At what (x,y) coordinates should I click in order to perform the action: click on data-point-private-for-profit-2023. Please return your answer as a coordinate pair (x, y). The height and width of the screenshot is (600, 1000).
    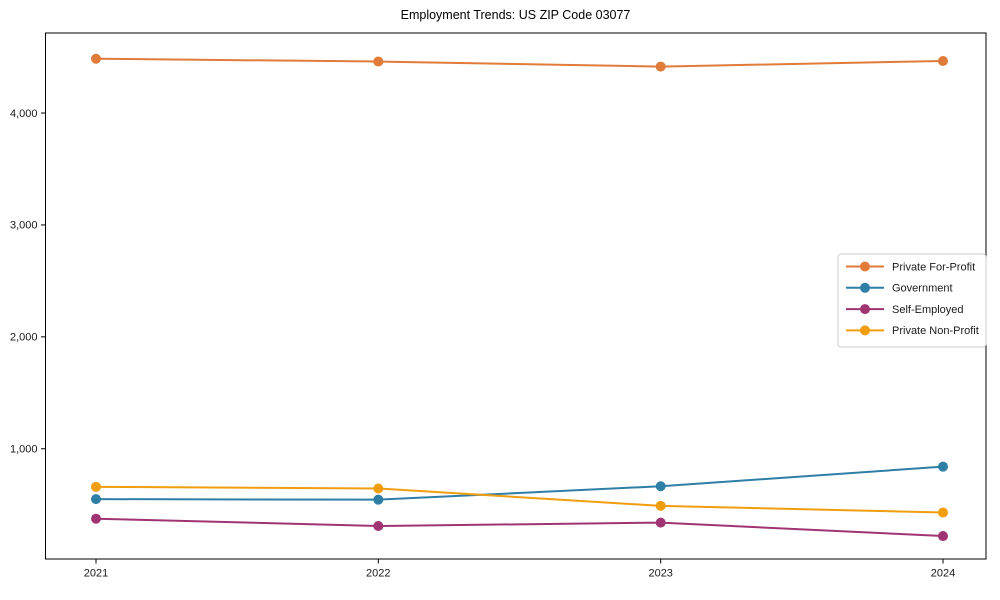
    Looking at the image, I should click on (660, 66).